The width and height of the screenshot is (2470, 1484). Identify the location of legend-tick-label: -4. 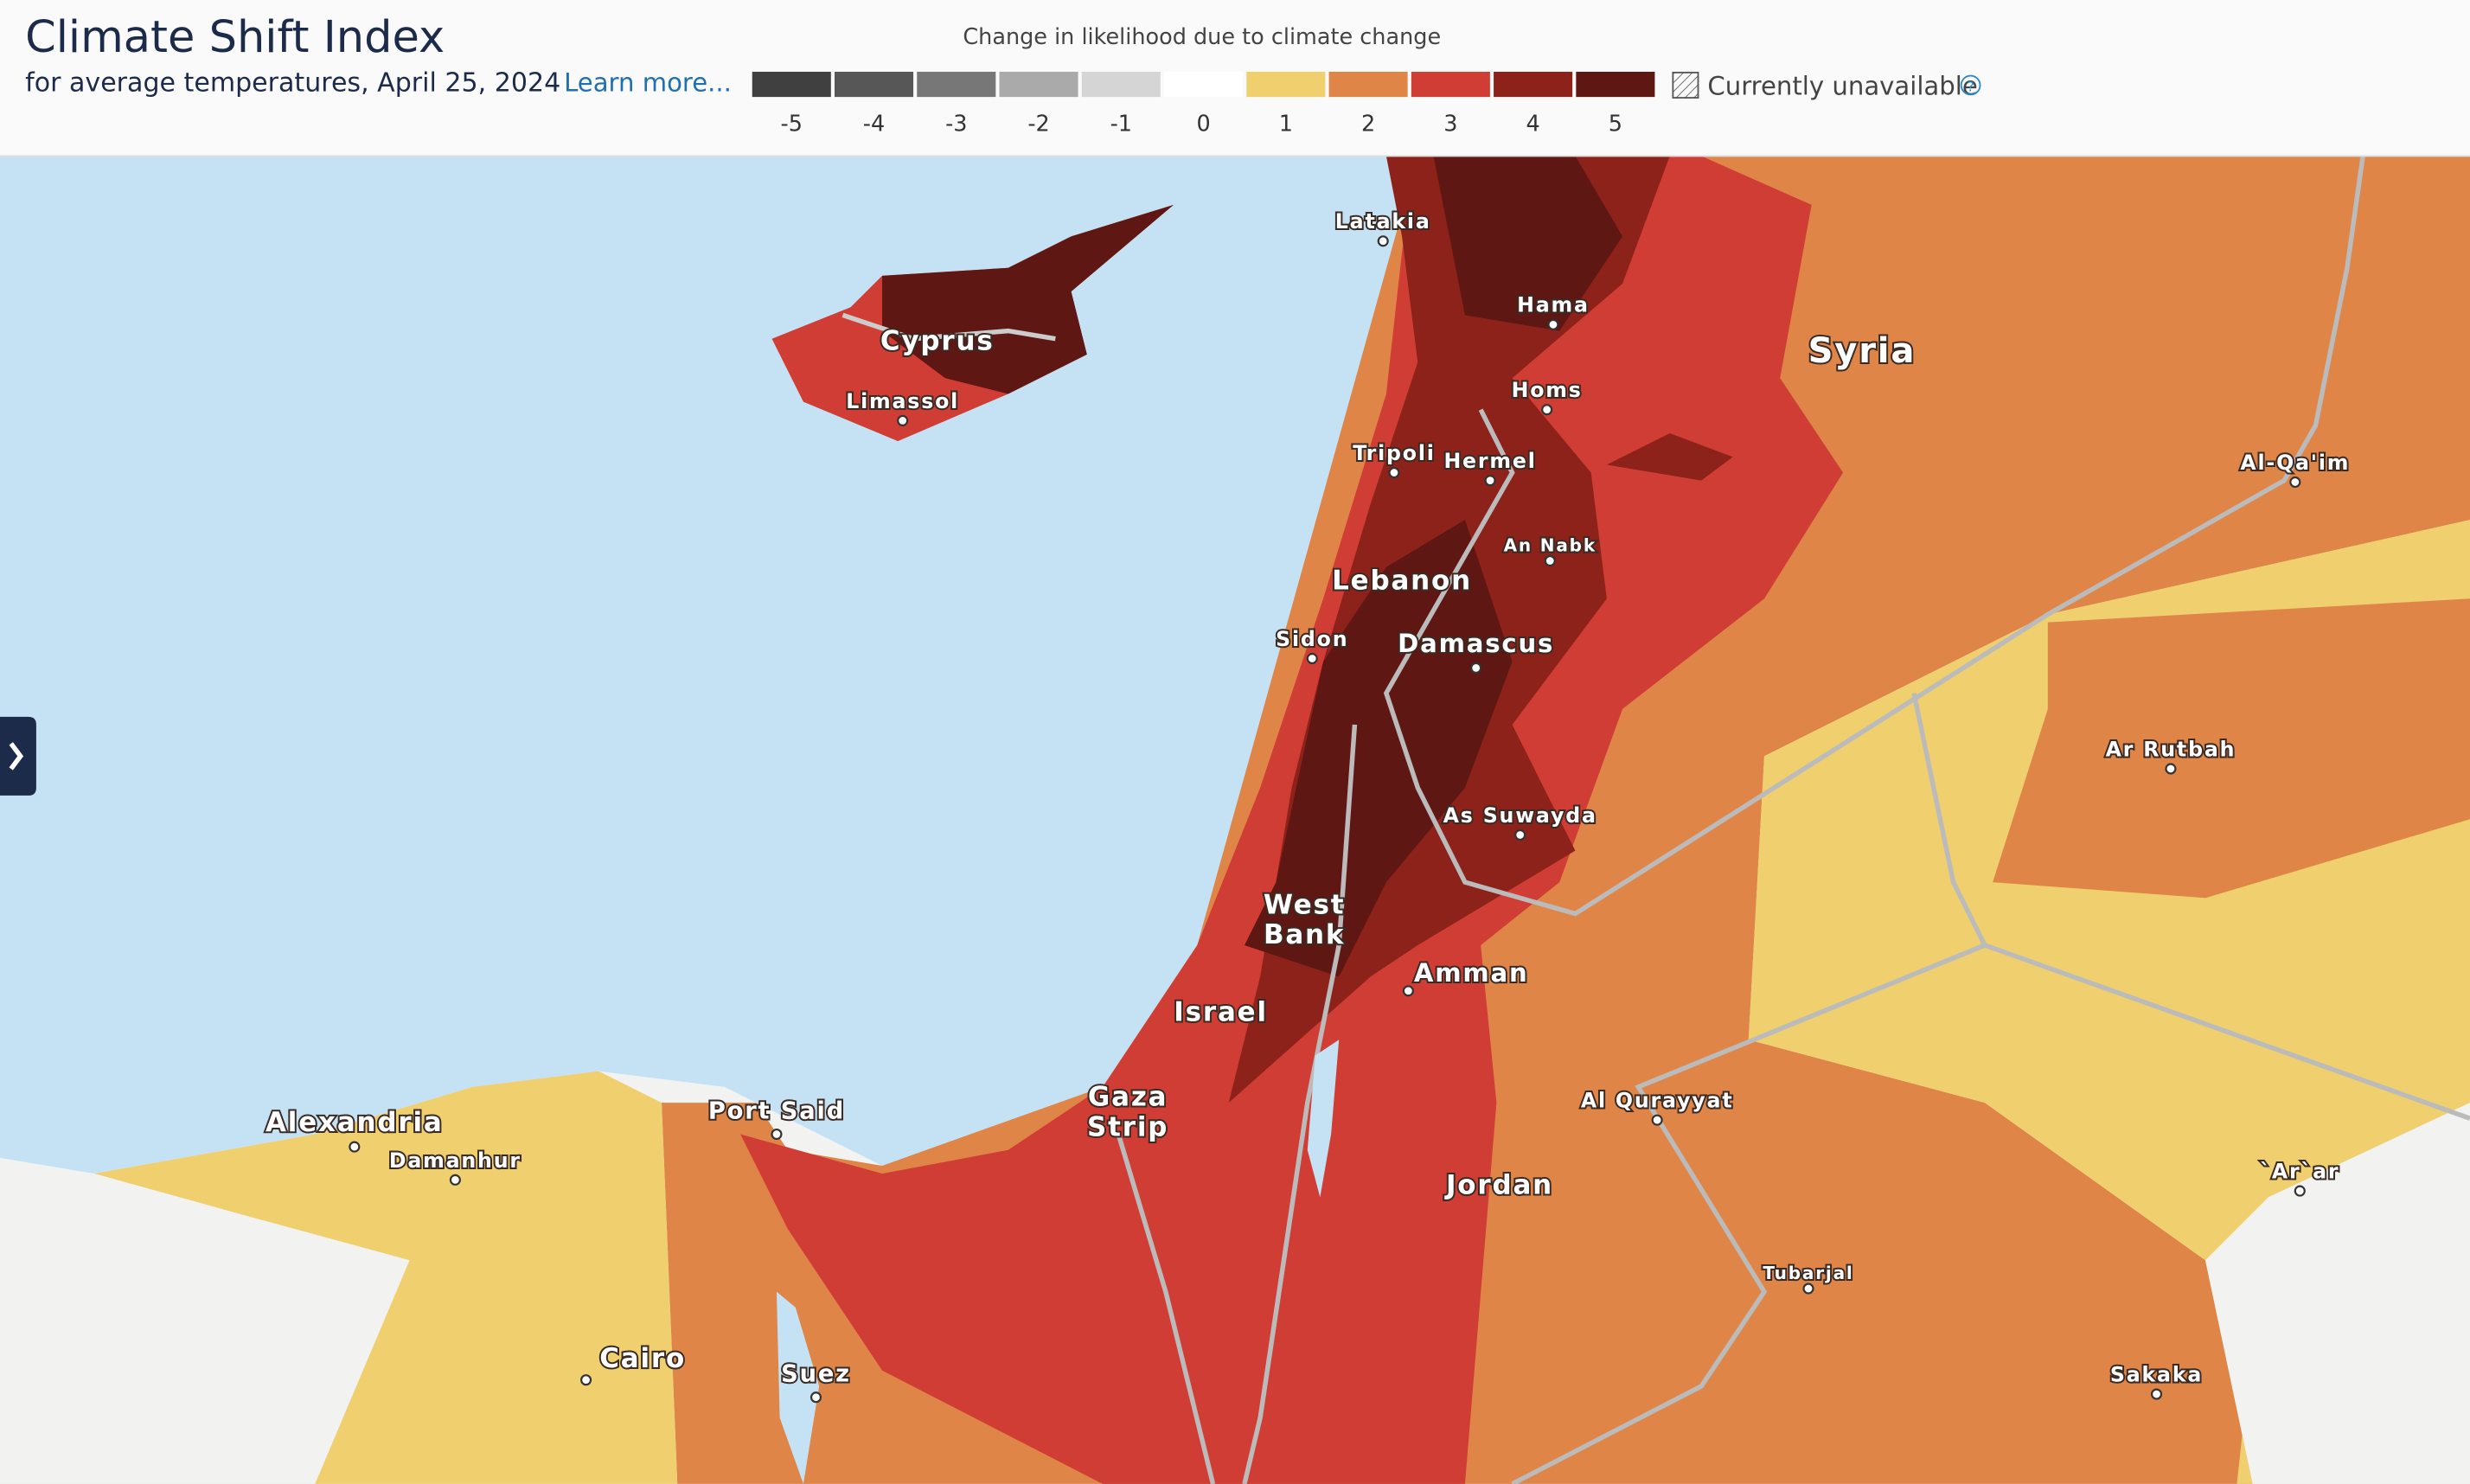
(874, 124).